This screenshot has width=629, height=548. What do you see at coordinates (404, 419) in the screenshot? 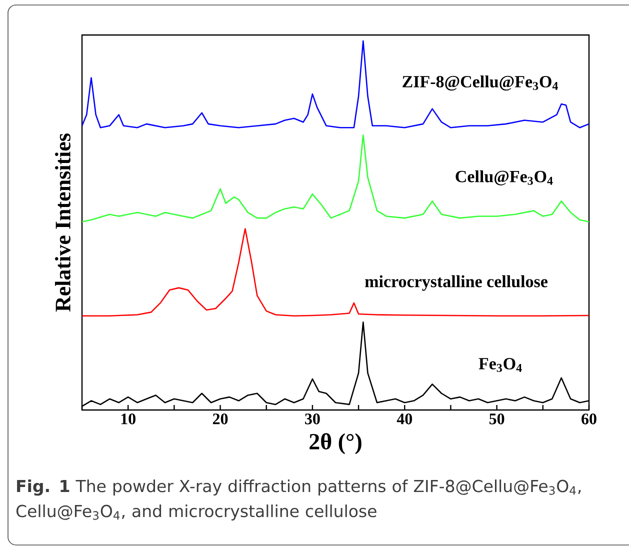
I see `x-tick-label: 40` at bounding box center [404, 419].